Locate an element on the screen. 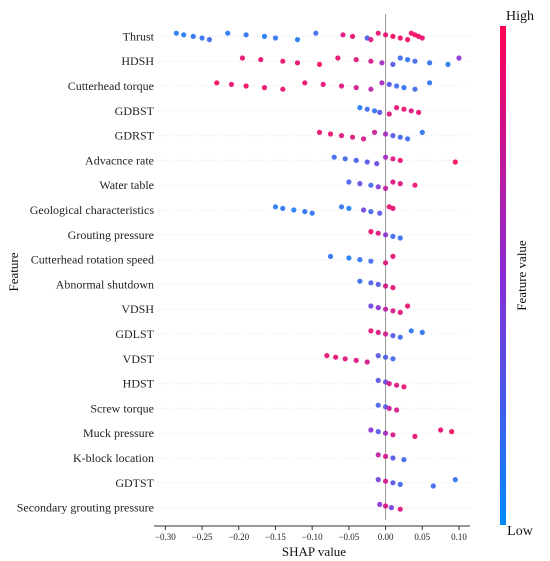 Image resolution: width=550 pixels, height=561 pixels. feature-label: Abnormal shutdown is located at coordinates (105, 284).